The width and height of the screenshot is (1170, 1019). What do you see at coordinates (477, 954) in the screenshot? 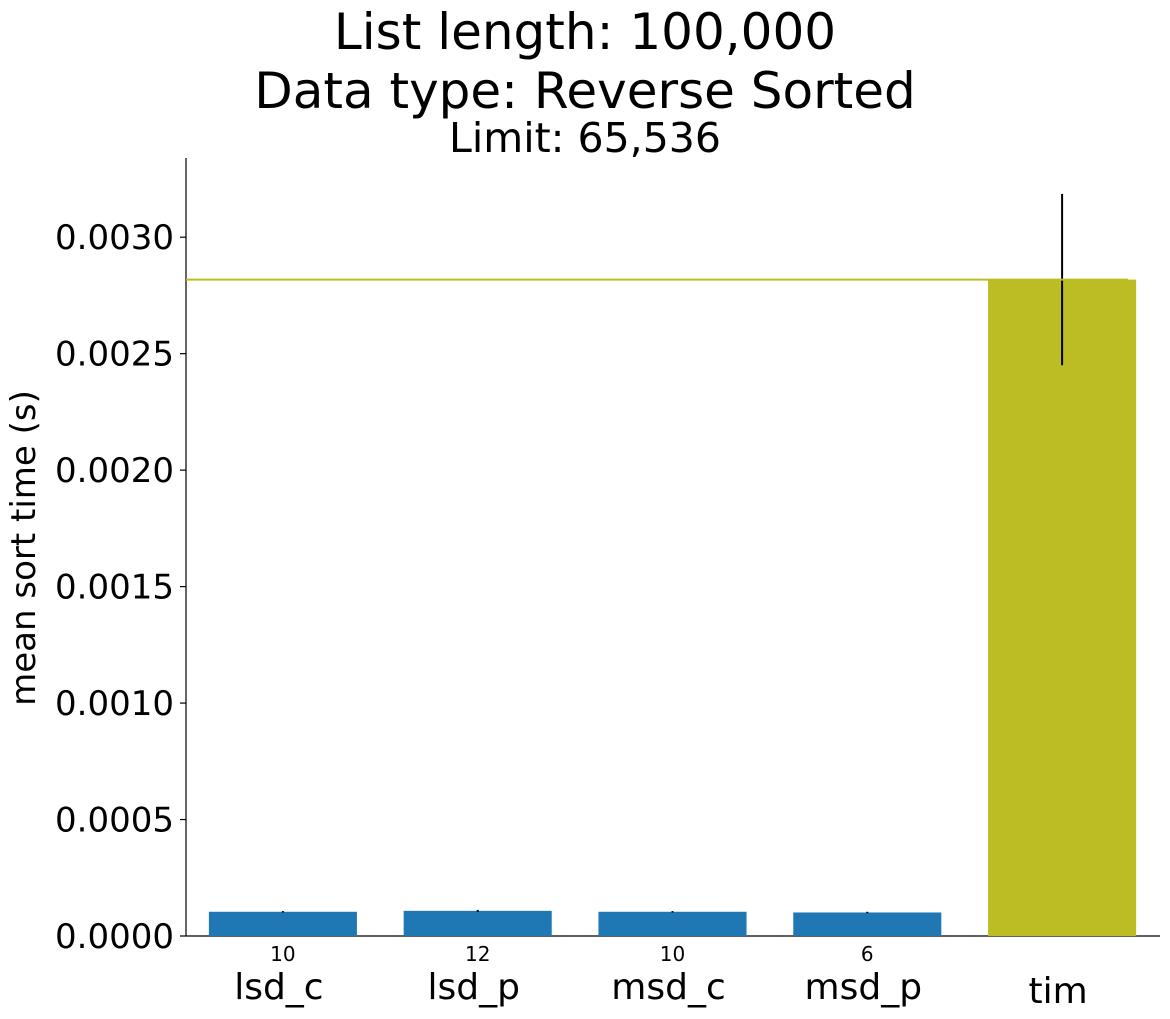
I see `bar-count-label: 12` at bounding box center [477, 954].